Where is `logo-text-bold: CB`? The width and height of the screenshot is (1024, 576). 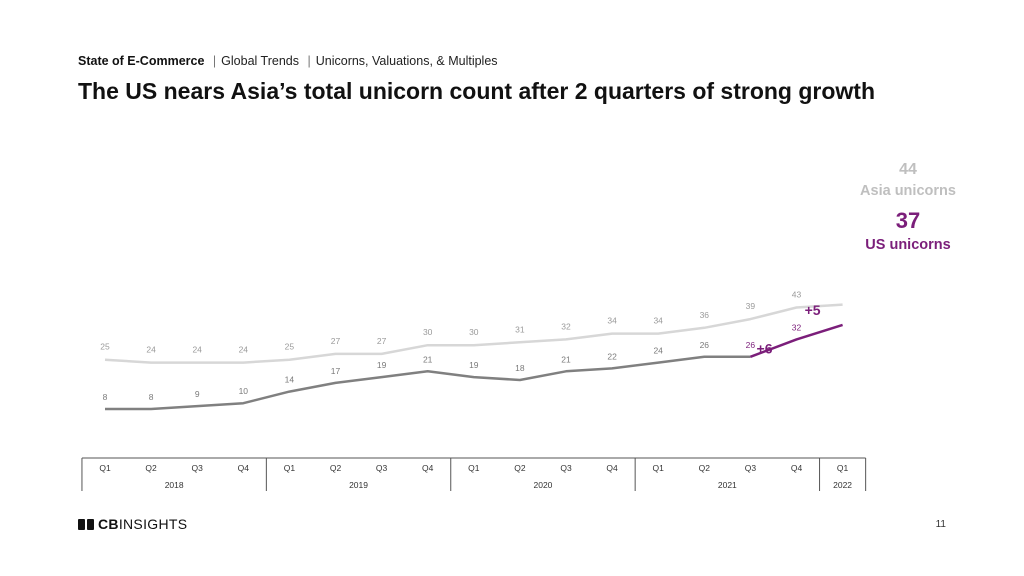
logo-text-bold: CB is located at coordinates (108, 524).